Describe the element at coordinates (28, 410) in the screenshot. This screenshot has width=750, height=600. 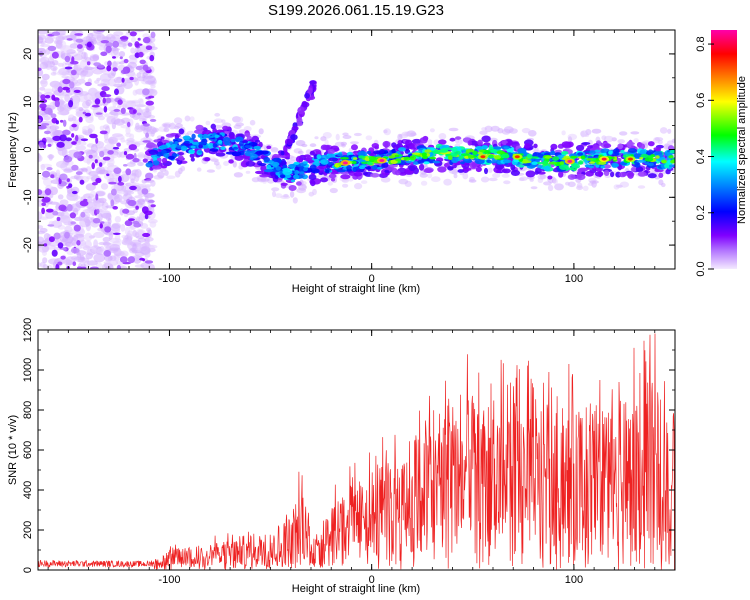
I see `y-tick-label: 800` at that location.